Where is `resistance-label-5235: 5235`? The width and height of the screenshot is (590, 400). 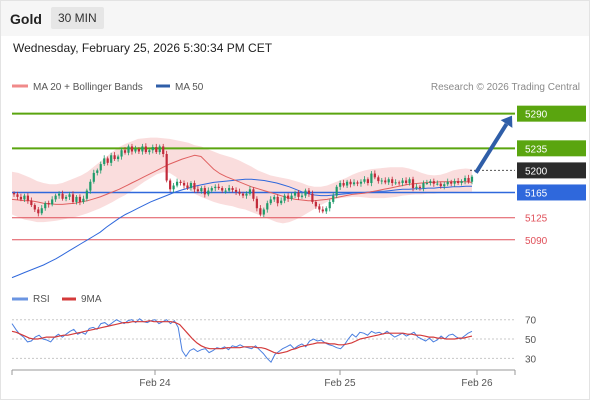 resistance-label-5235: 5235 is located at coordinates (536, 149).